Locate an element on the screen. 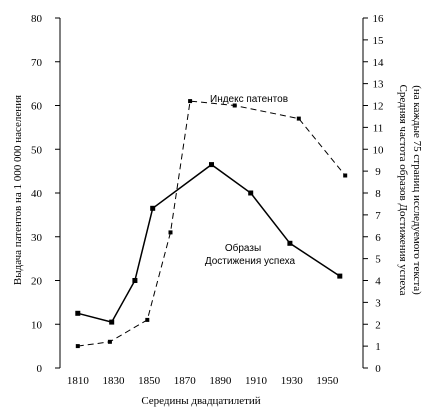  x-tick-label: 1810 is located at coordinates (78, 381).